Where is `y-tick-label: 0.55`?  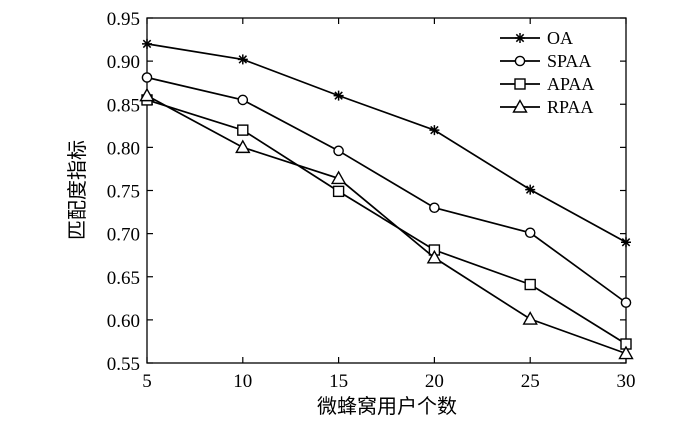 y-tick-label: 0.55 is located at coordinates (123, 364).